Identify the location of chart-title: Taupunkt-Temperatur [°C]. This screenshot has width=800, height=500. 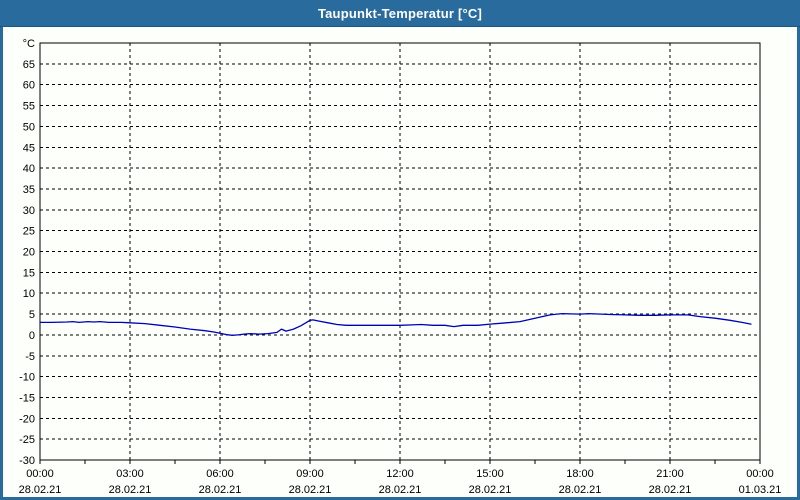
(400, 13).